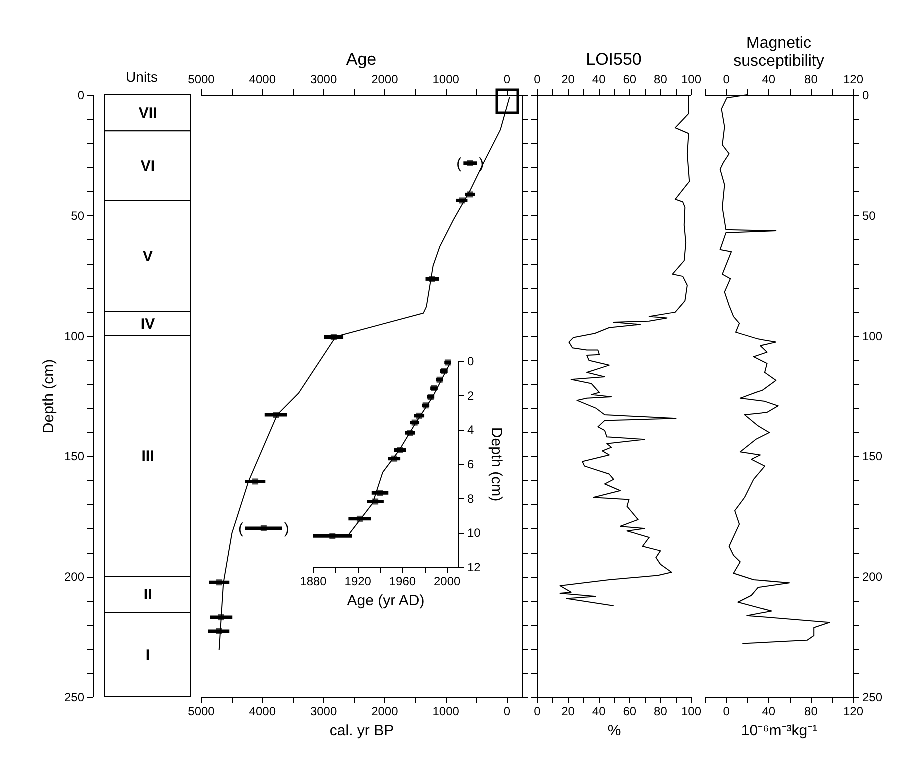 Image resolution: width=914 pixels, height=760 pixels. Describe the element at coordinates (691, 79) in the screenshot. I see `x2-tick-label: 100` at that location.